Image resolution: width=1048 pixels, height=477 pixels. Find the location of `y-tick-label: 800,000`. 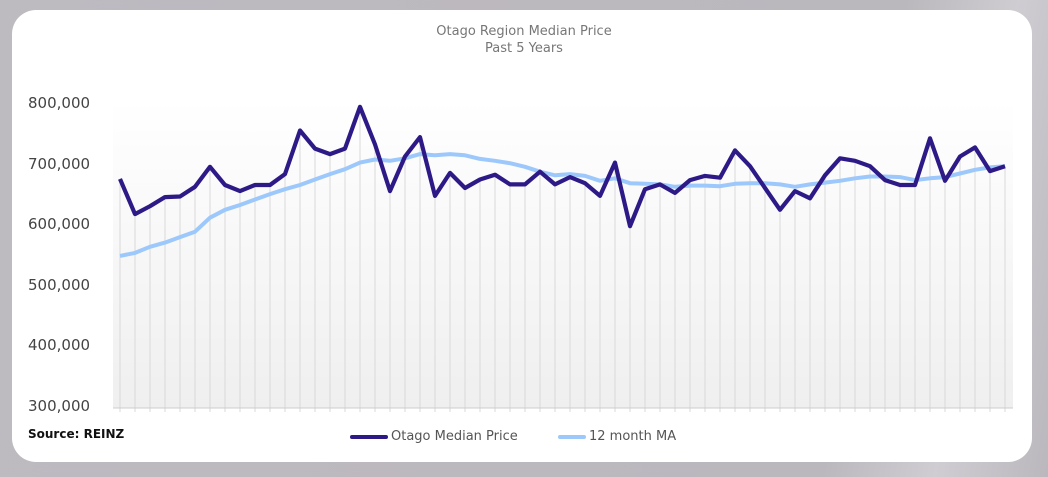

y-tick-label: 800,000 is located at coordinates (59, 103).